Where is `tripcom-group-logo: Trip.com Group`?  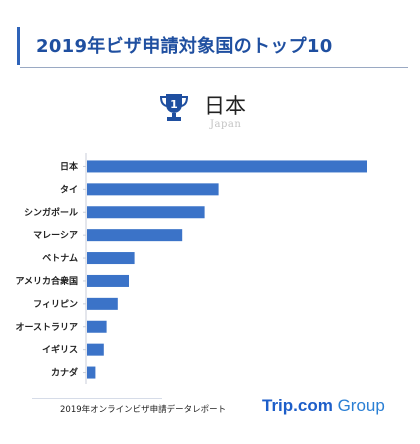
tripcom-group-logo: Trip.com Group is located at coordinates (323, 406).